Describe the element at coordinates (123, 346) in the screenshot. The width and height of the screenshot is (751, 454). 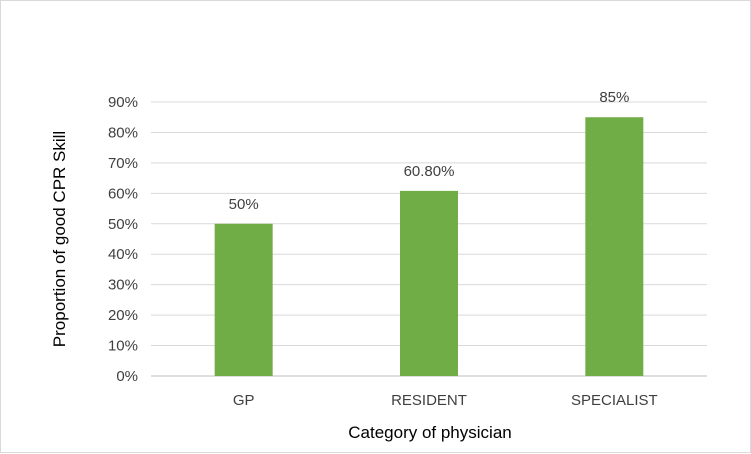
I see `y-tick-label: 10%` at that location.